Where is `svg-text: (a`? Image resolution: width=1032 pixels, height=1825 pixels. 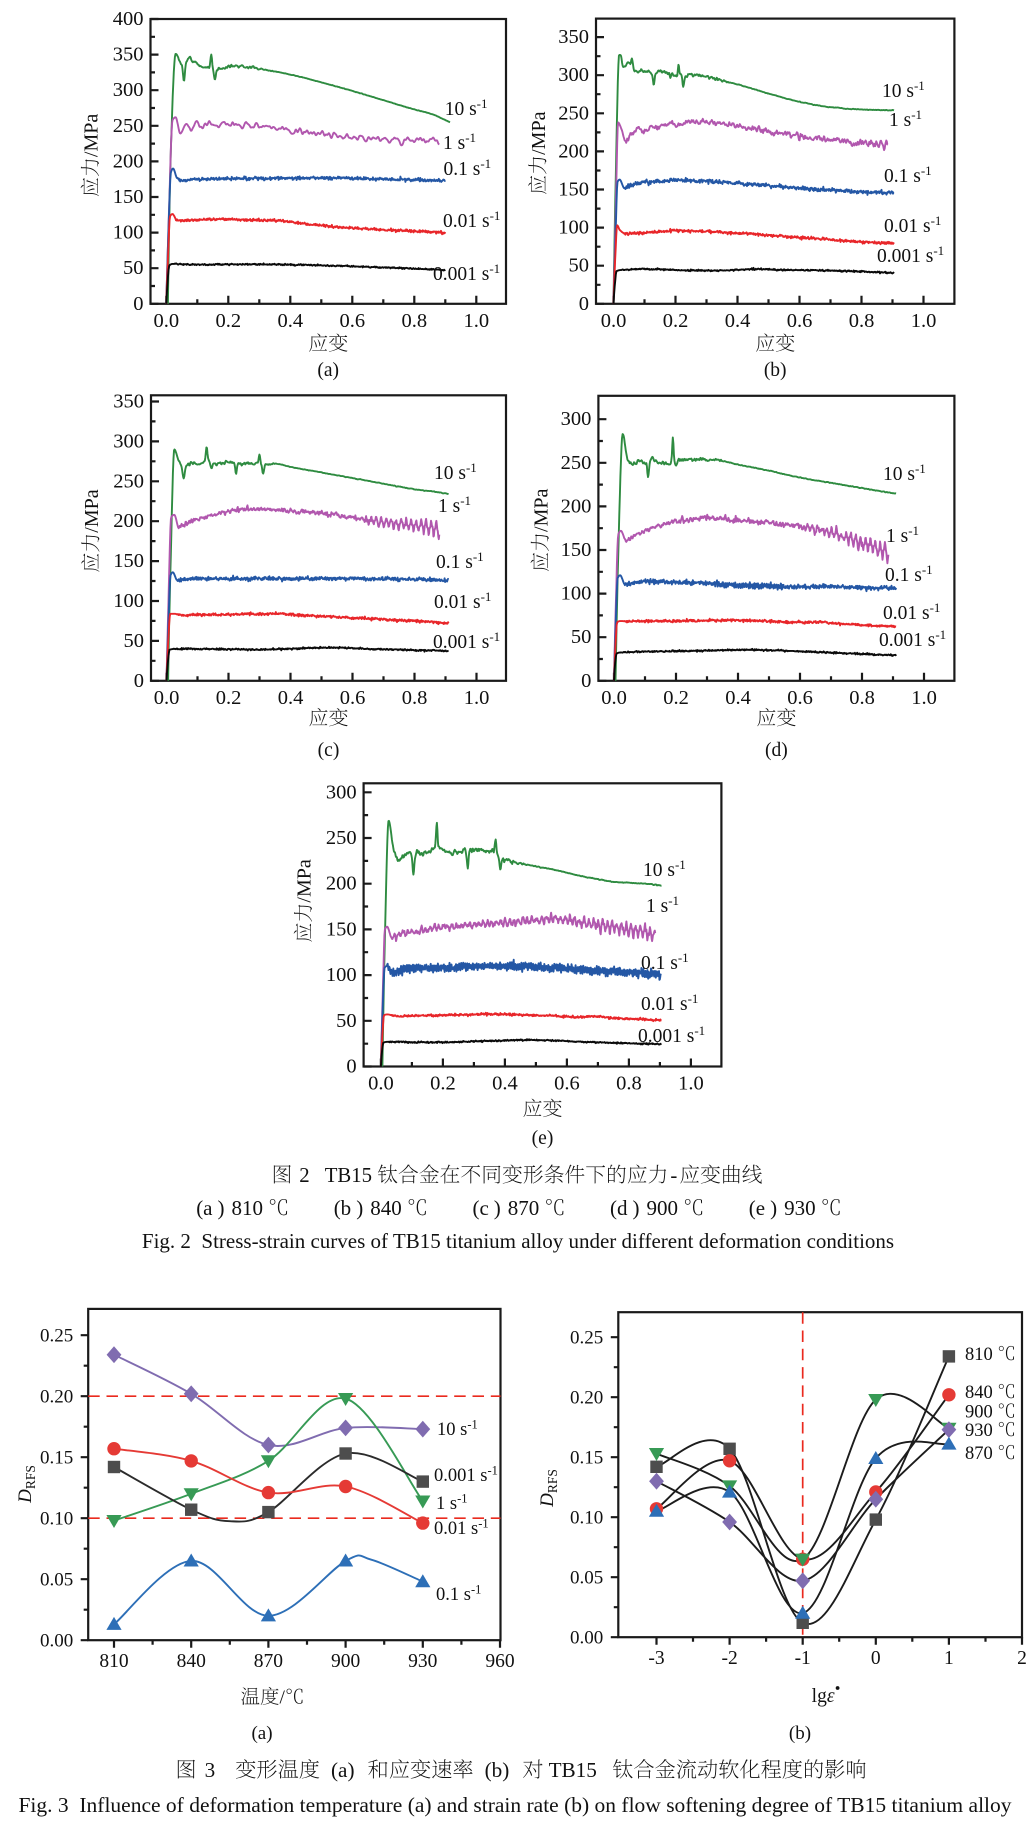
svg-text: (a is located at coordinates (204, 1208).